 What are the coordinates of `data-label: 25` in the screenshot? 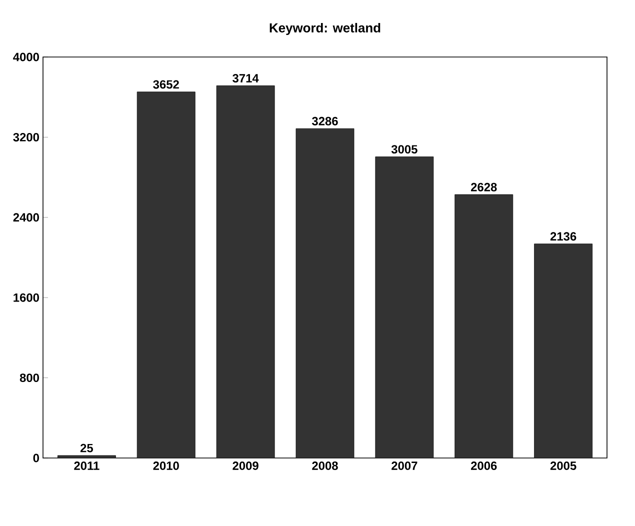 It's located at (86, 448).